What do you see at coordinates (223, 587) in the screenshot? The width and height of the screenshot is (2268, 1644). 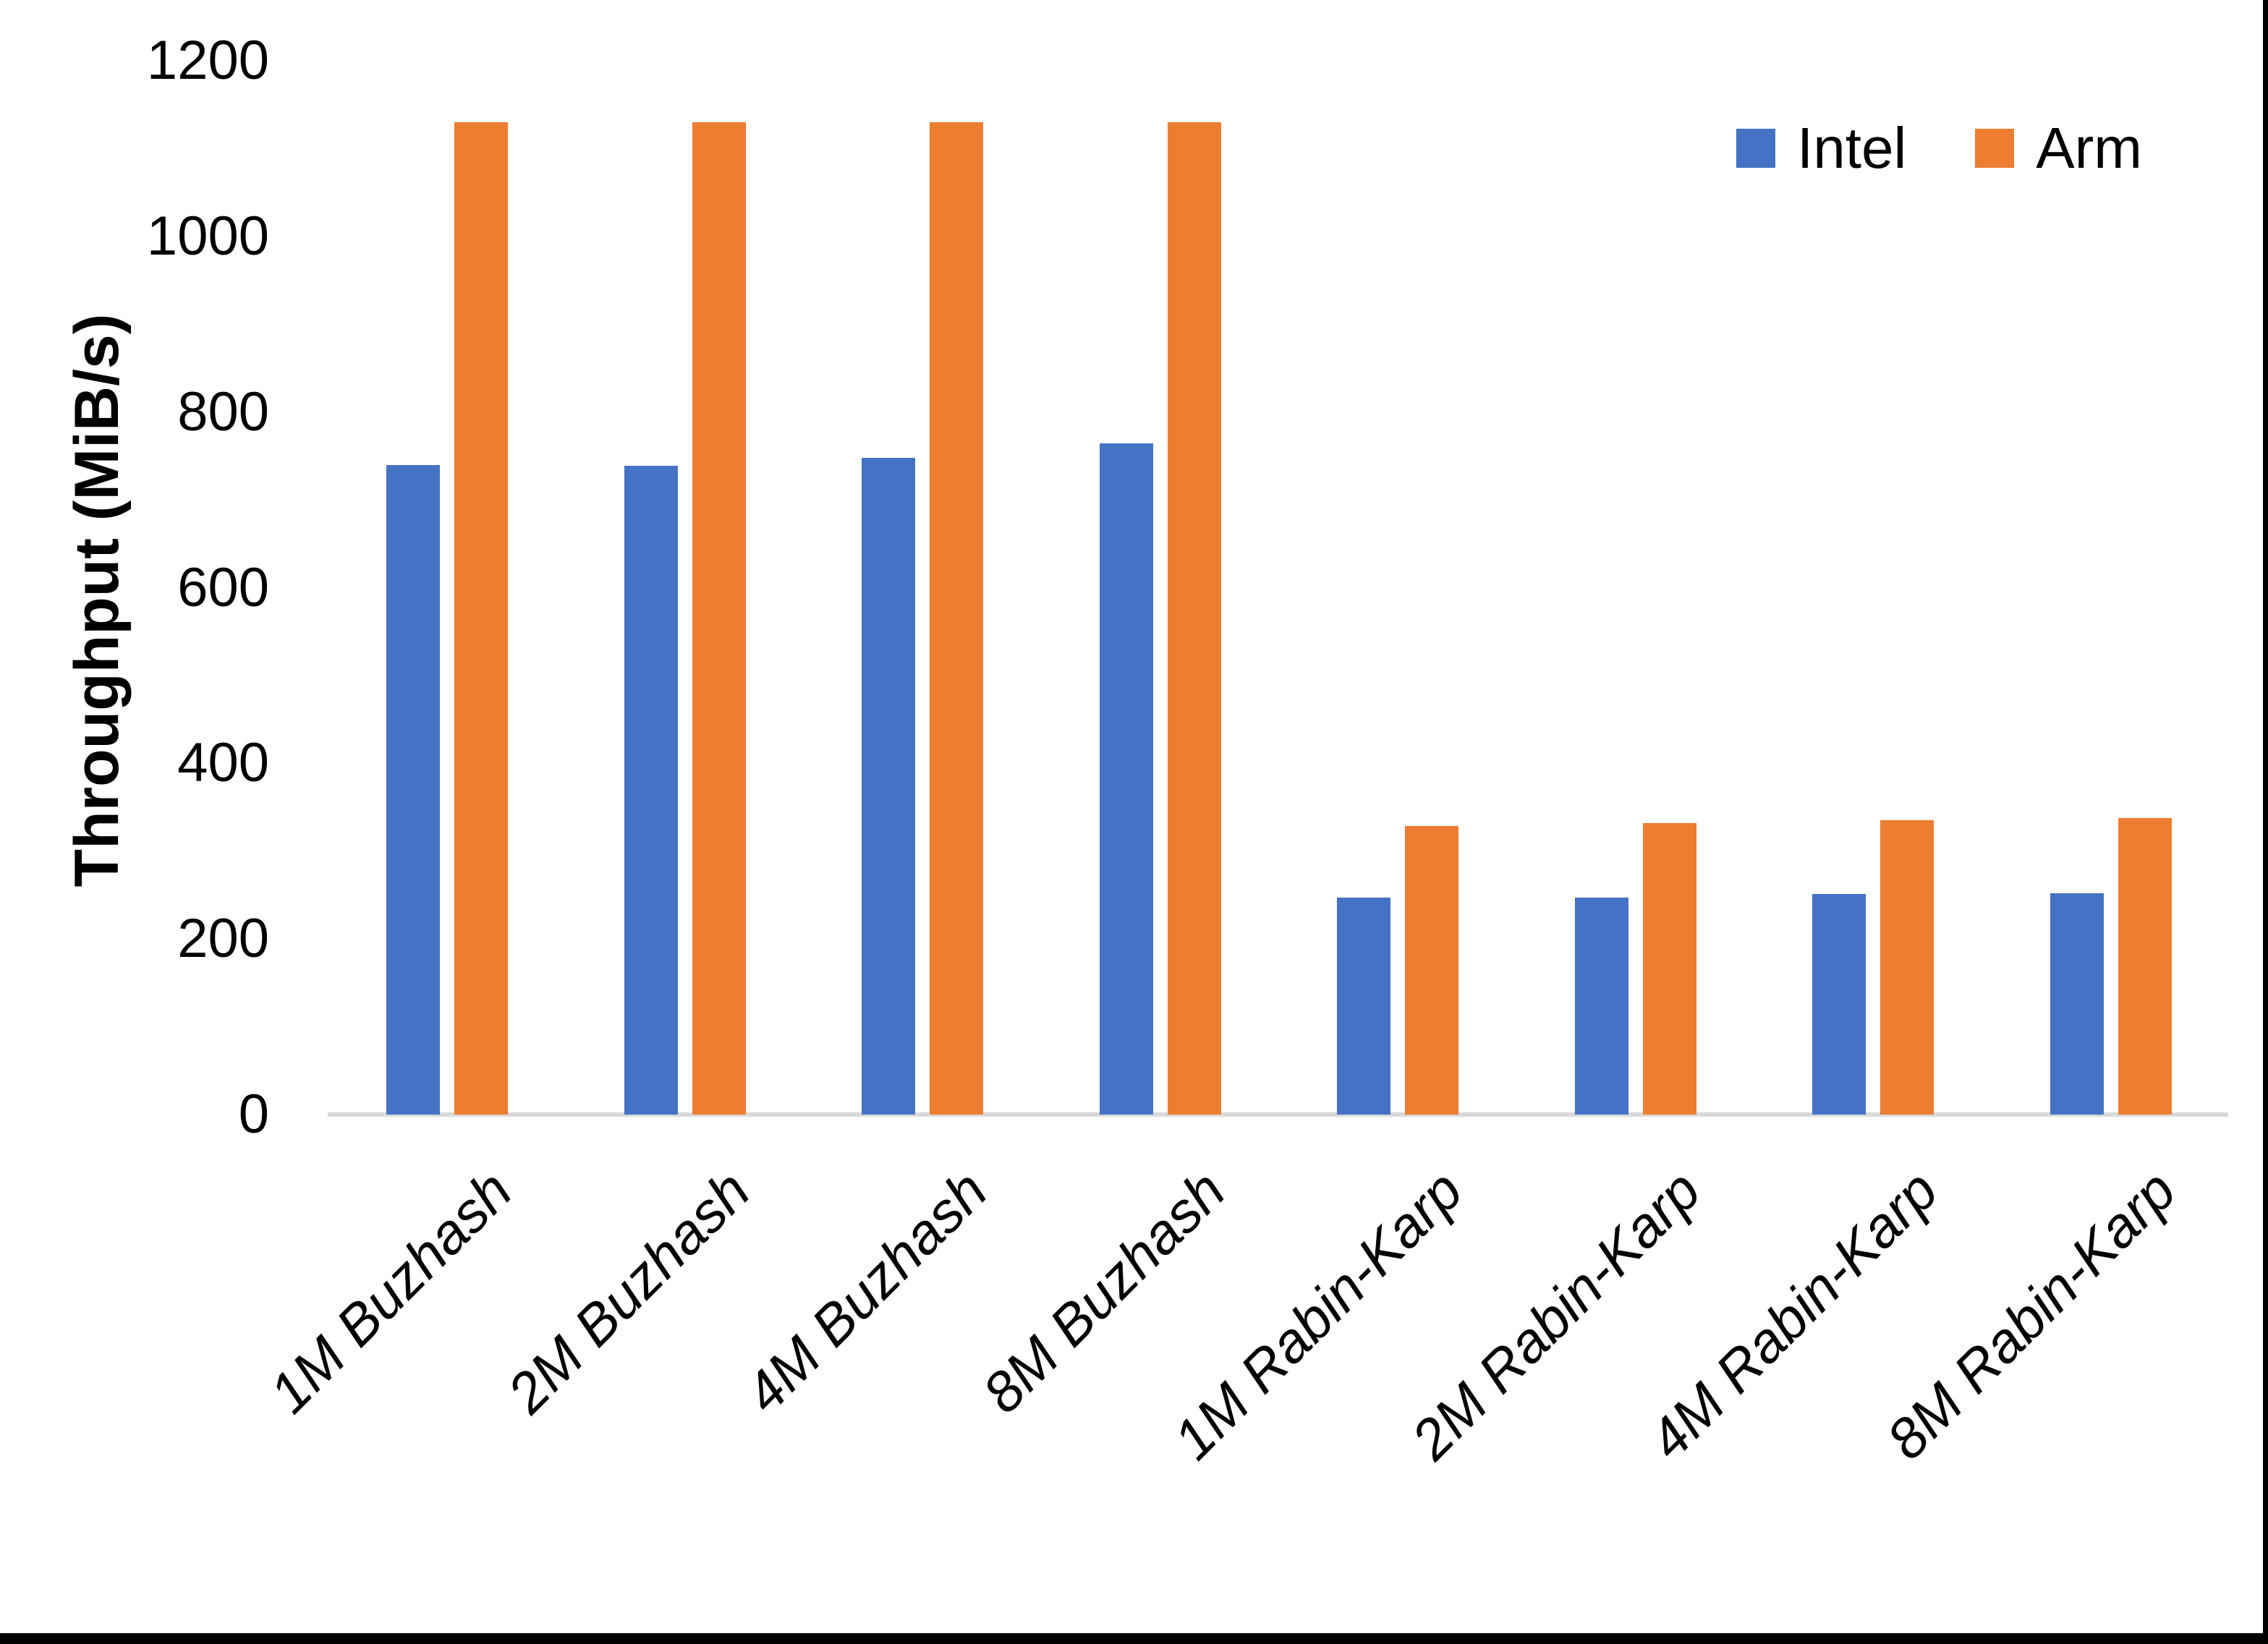 I see `y-tick-label-600: 600` at bounding box center [223, 587].